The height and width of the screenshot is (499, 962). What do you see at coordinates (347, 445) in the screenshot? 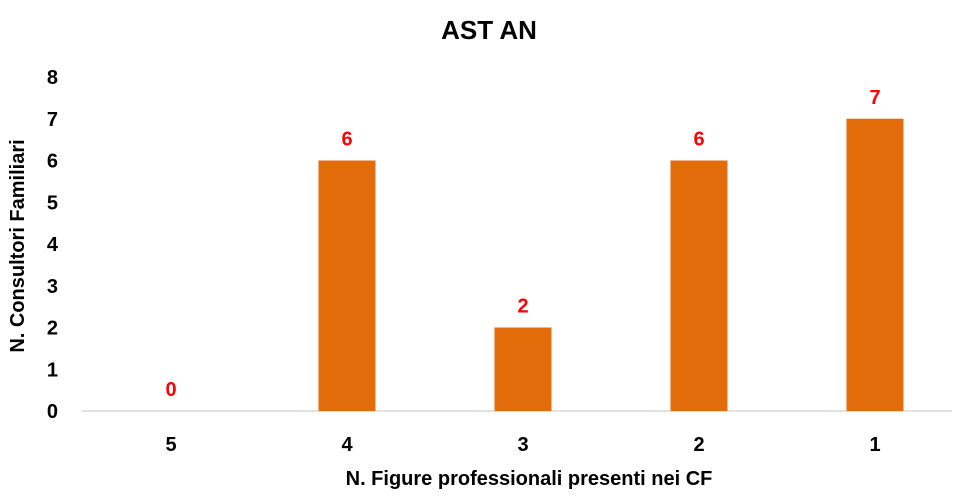
I see `x-tick-label: 4` at bounding box center [347, 445].